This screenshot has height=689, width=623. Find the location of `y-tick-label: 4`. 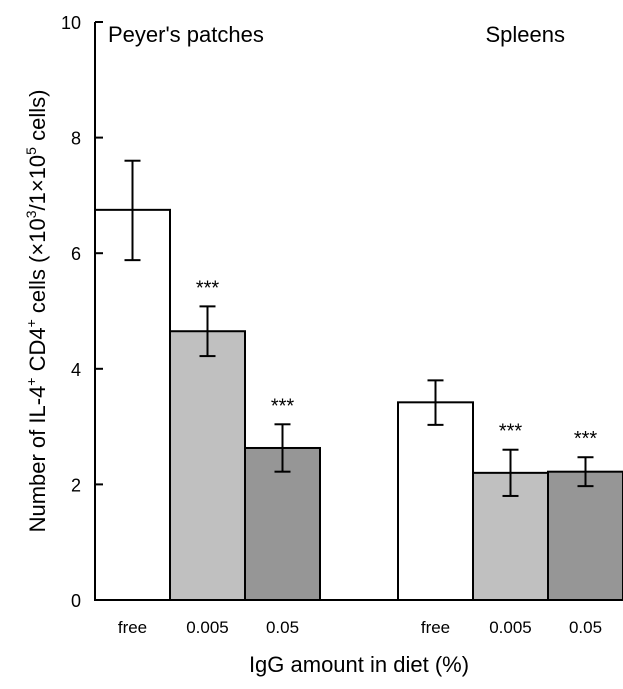

y-tick-label: 4 is located at coordinates (76, 370).